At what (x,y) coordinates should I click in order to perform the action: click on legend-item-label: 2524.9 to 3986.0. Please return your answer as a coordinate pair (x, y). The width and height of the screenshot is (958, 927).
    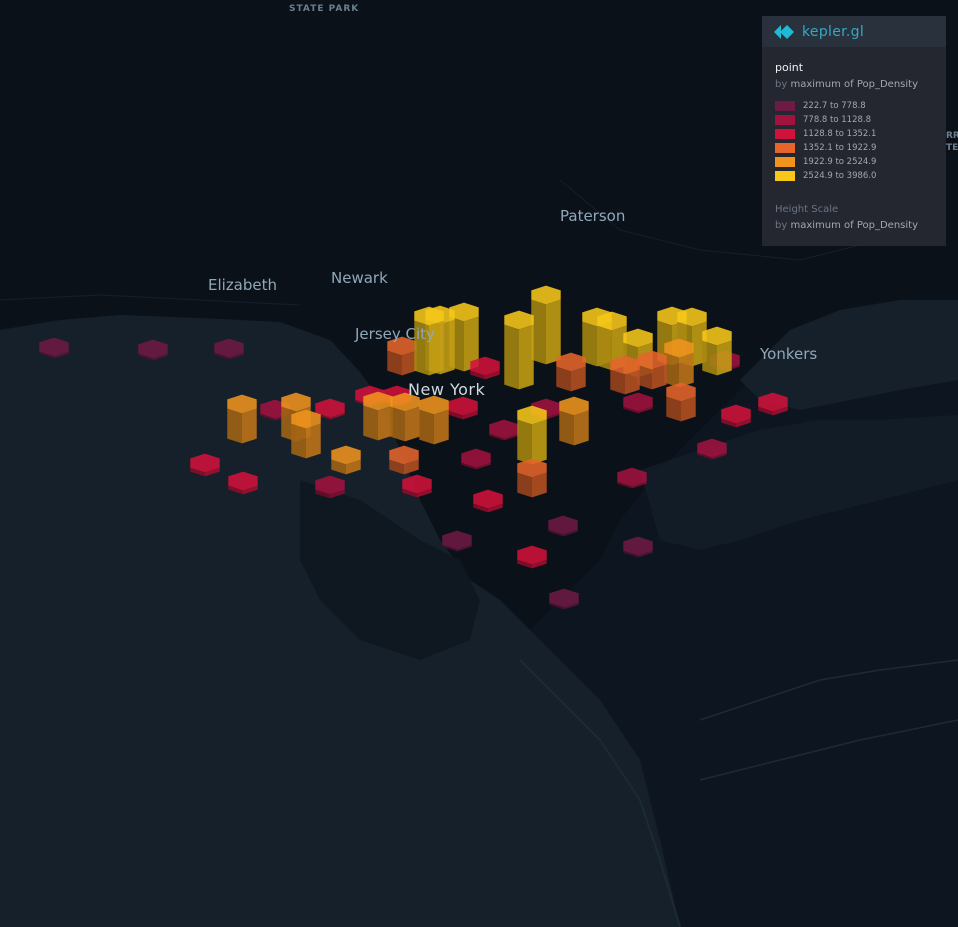
    Looking at the image, I should click on (840, 176).